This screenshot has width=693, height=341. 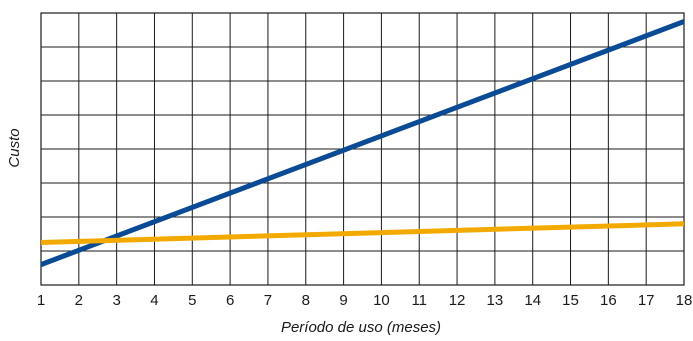 I want to click on y-axis-label: Custo, so click(x=14, y=147).